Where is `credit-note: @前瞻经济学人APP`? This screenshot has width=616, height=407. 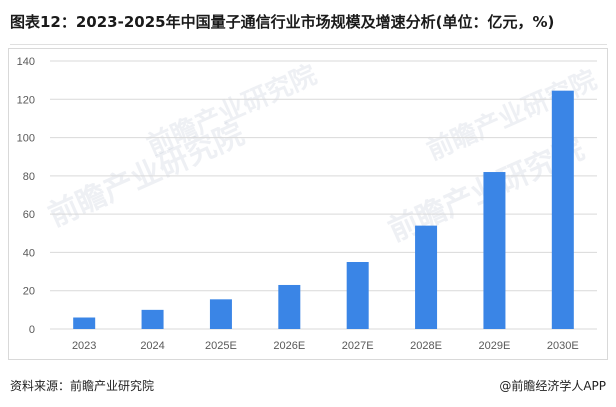
credit-note: @前瞻经济学人APP is located at coordinates (552, 386).